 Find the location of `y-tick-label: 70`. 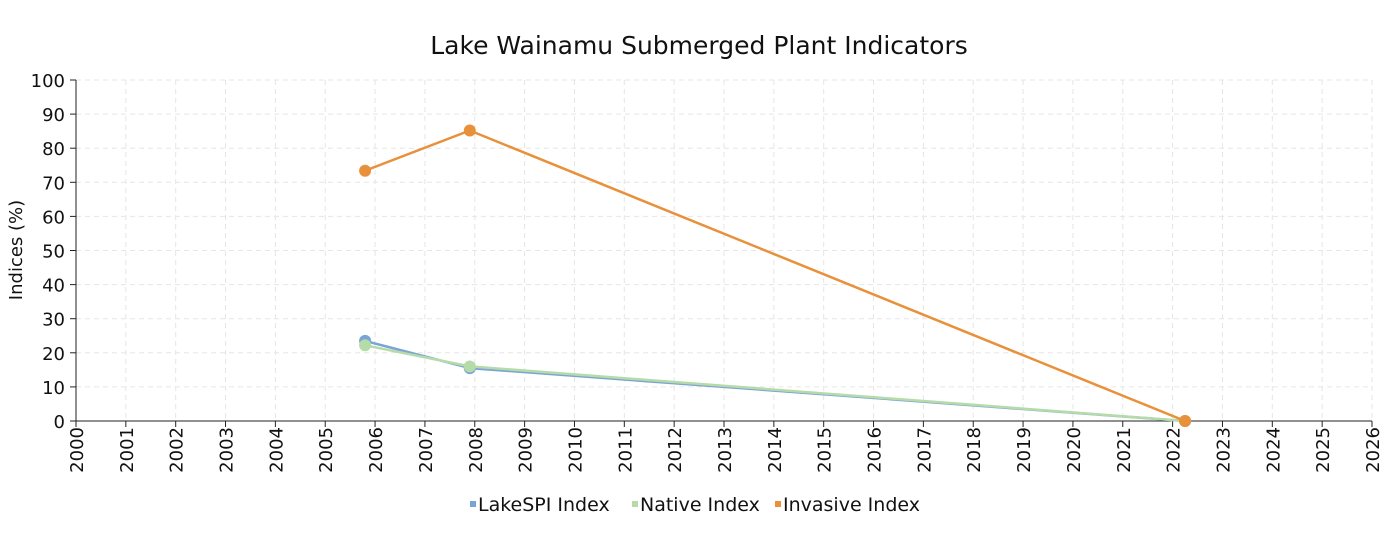

y-tick-label: 70 is located at coordinates (53, 183).